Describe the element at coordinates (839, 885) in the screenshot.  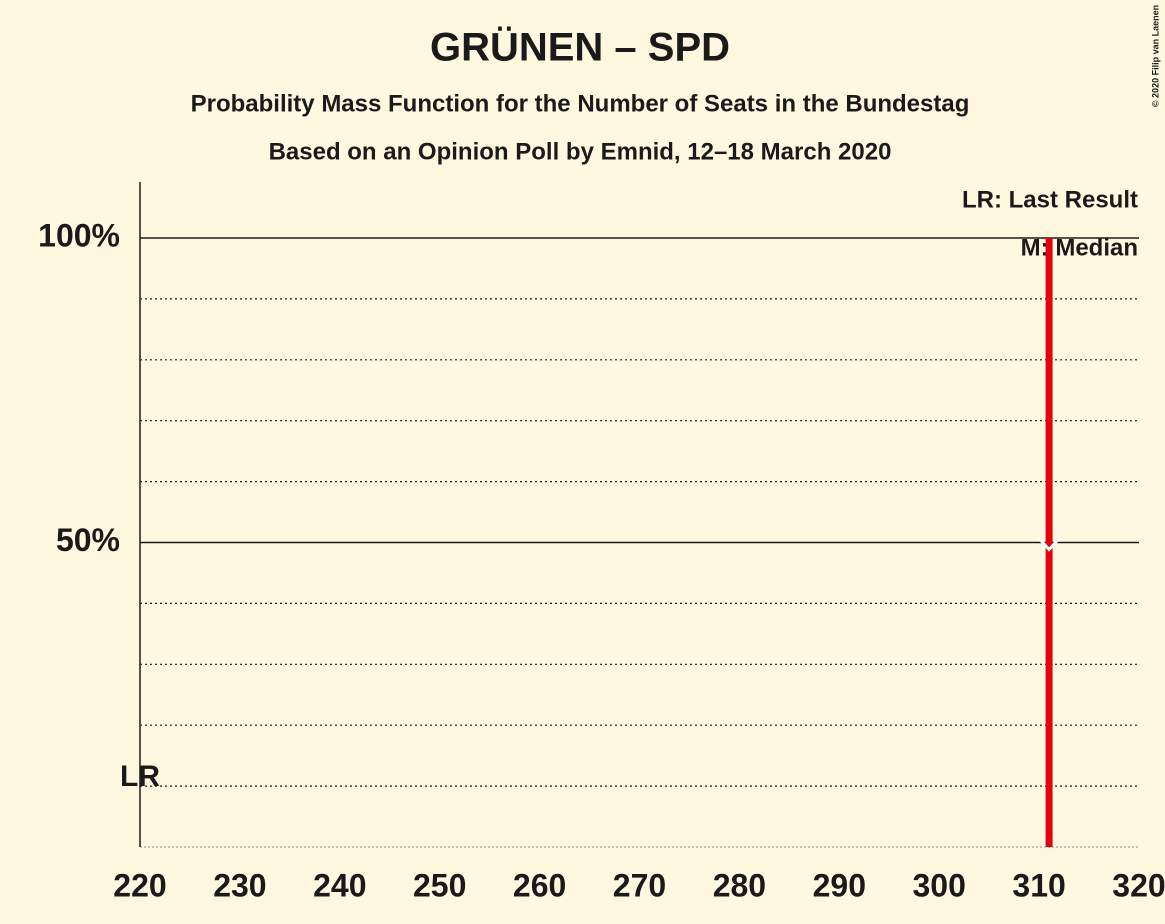
I see `x-tick-label: 290` at that location.